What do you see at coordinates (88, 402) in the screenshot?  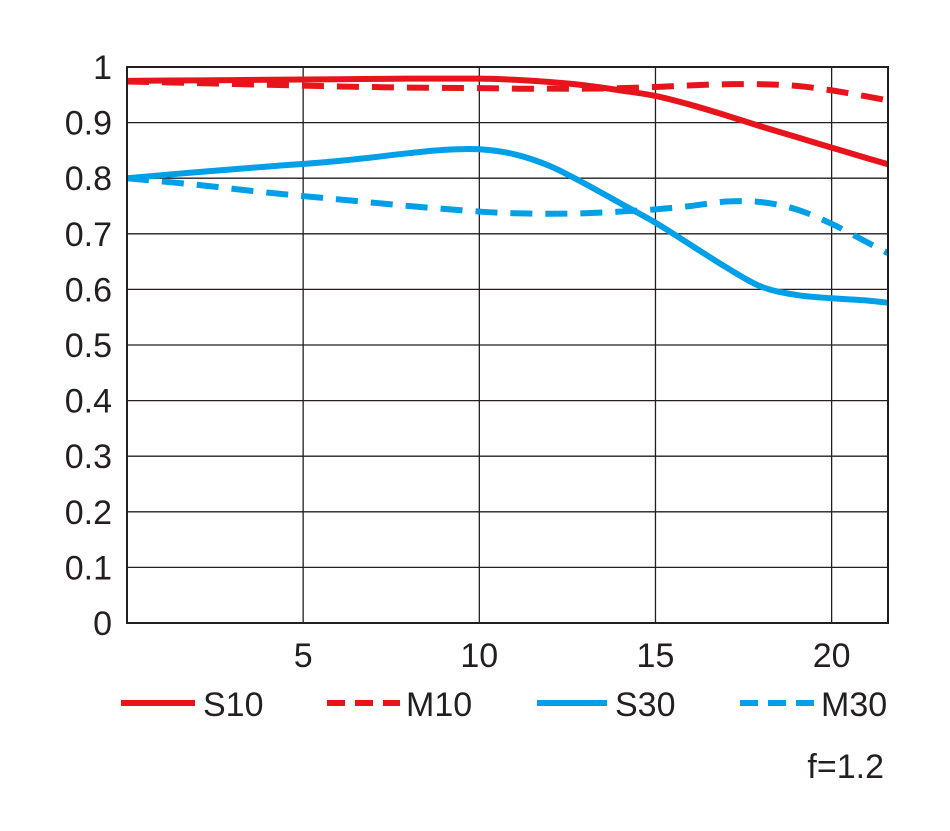 I see `y-tick-label: 0.4` at bounding box center [88, 402].